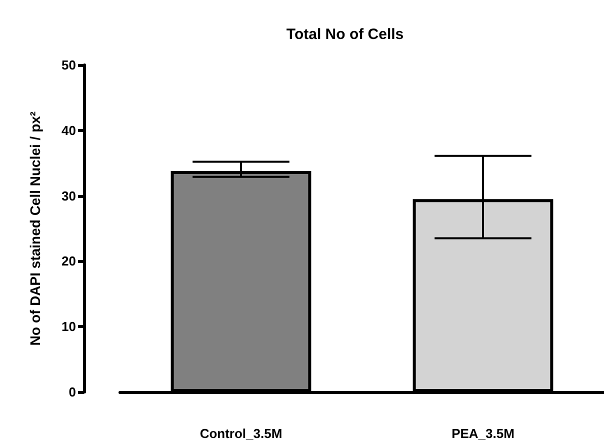  Describe the element at coordinates (241, 433) in the screenshot. I see `x-tick-label: Control_3.5M` at that location.